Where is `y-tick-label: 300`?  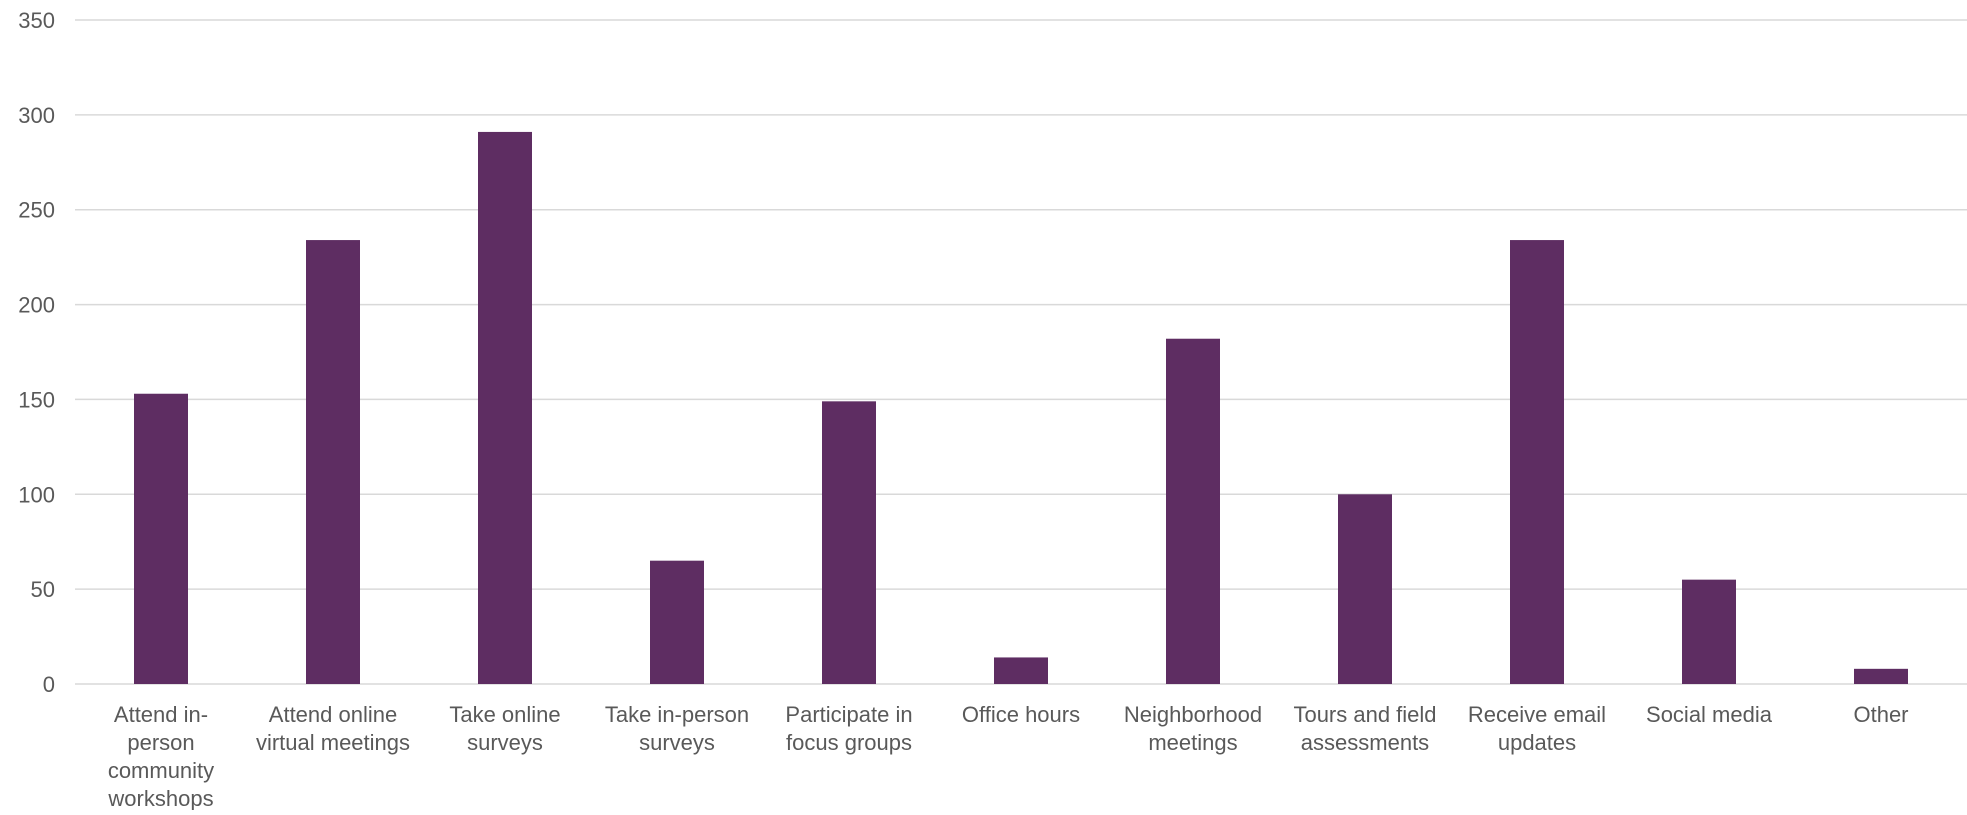 y-tick-label: 300 is located at coordinates (36, 115).